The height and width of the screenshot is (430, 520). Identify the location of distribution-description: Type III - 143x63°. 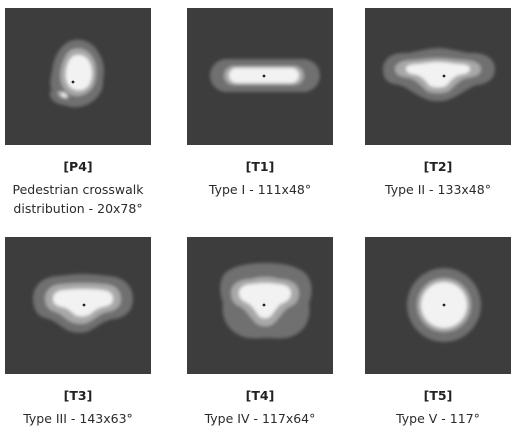
(78, 418).